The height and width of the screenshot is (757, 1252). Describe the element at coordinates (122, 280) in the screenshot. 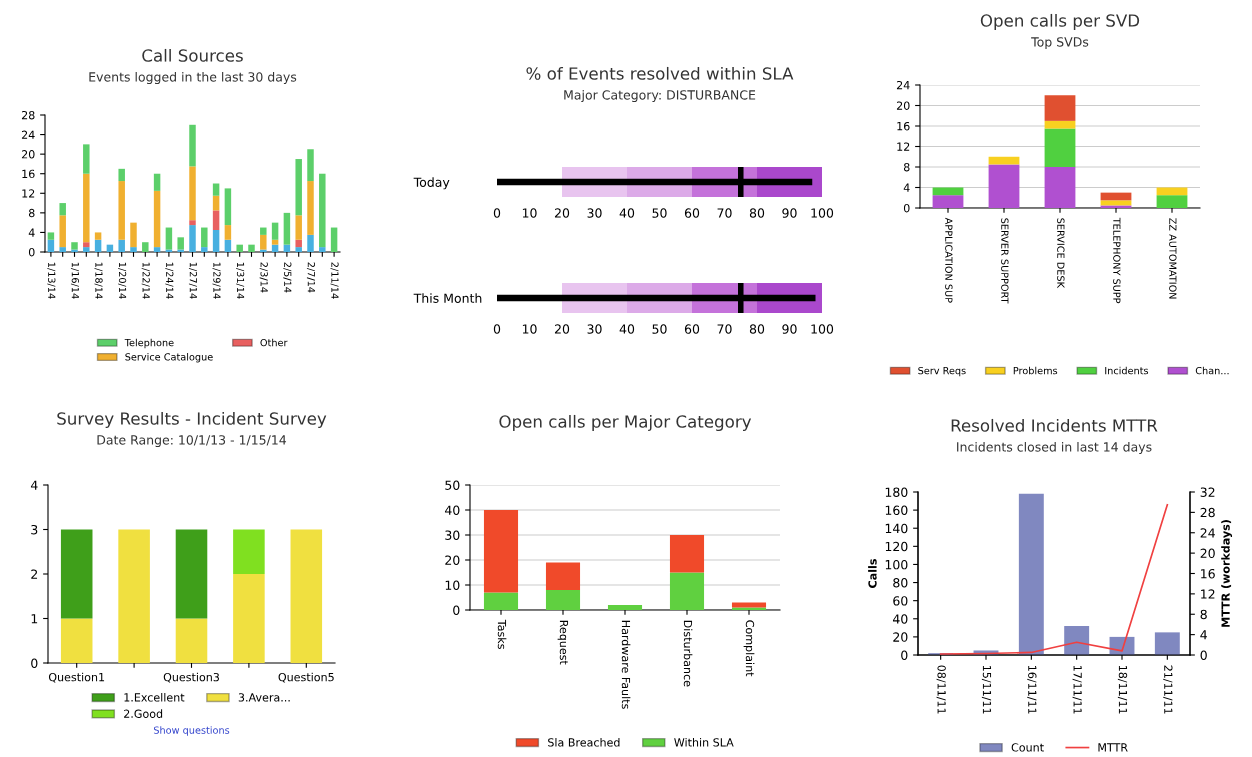

I see `x-tick-label: 1/20/14` at that location.